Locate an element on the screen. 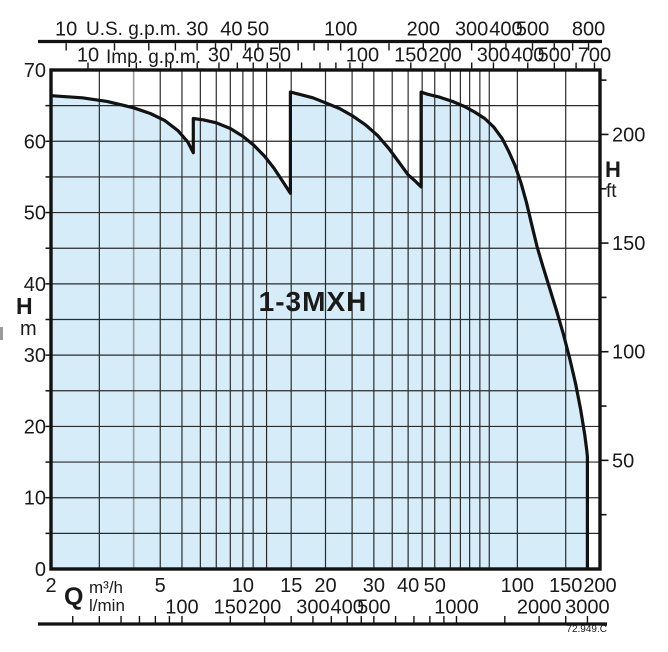 This screenshot has width=668, height=652. series-label: 1-3MXH is located at coordinates (313, 301).